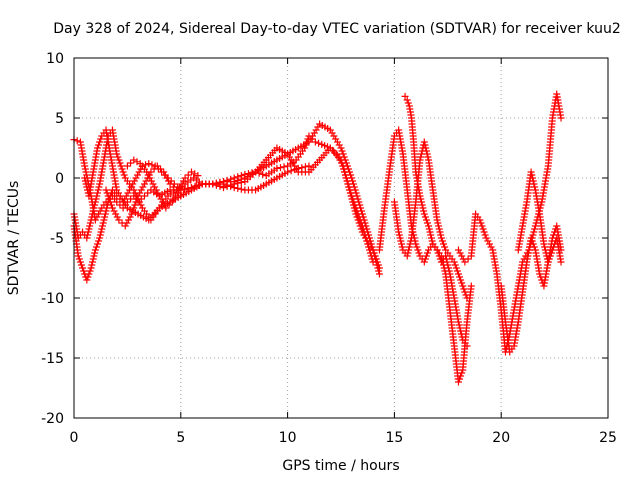  I want to click on x-tick-label: 25, so click(608, 438).